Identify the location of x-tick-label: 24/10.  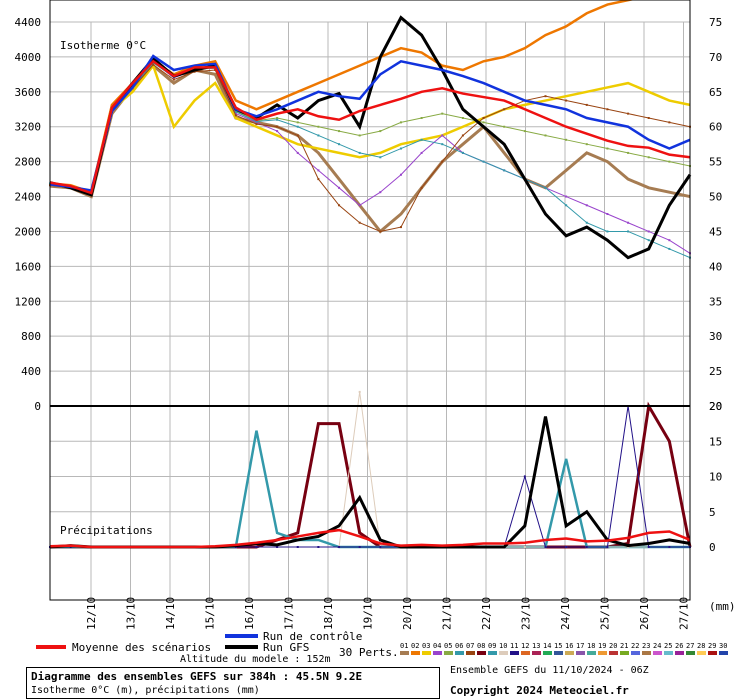
(565, 613).